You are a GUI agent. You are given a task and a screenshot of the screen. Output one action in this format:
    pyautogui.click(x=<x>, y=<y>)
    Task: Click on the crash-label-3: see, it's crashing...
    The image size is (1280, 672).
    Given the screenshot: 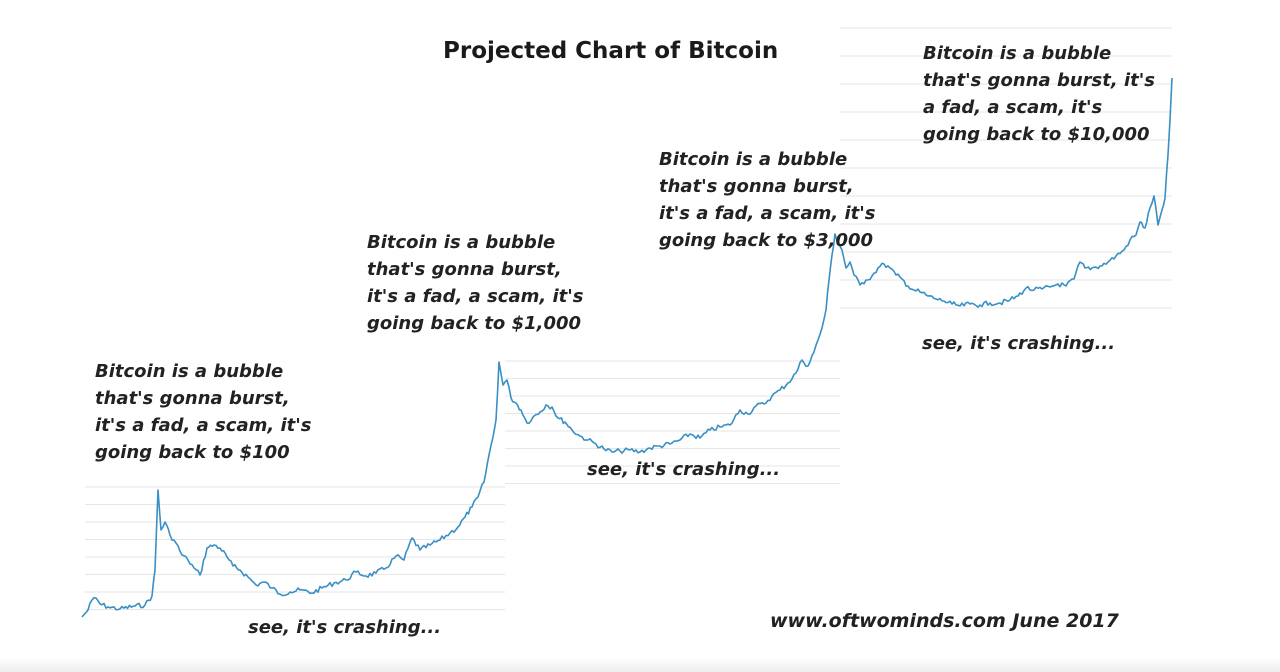 What is the action you would take?
    pyautogui.click(x=1019, y=343)
    